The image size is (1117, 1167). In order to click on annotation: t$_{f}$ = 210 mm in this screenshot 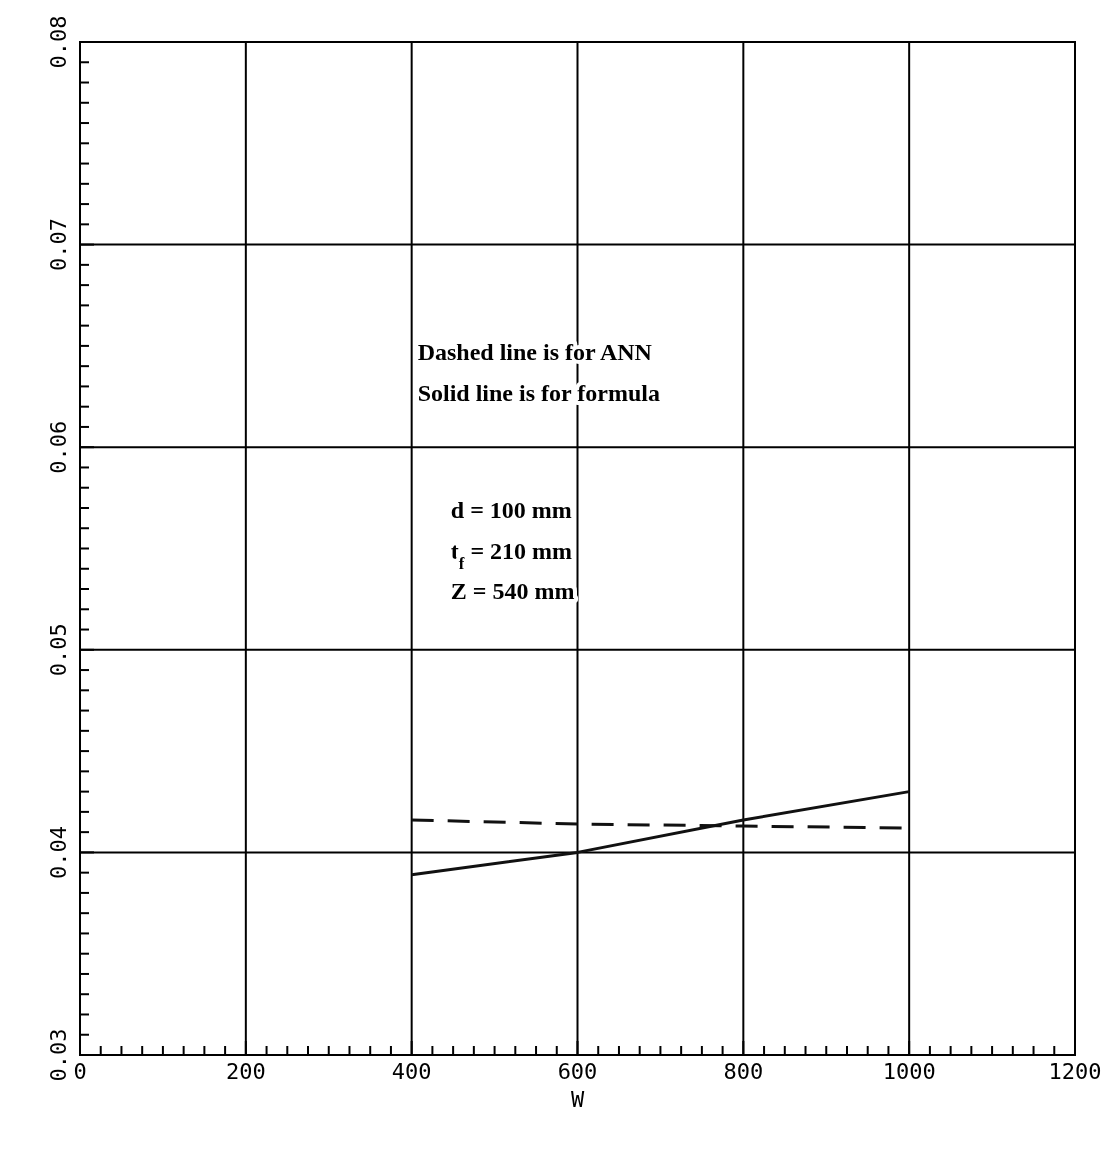, I will do `click(511, 555)`.